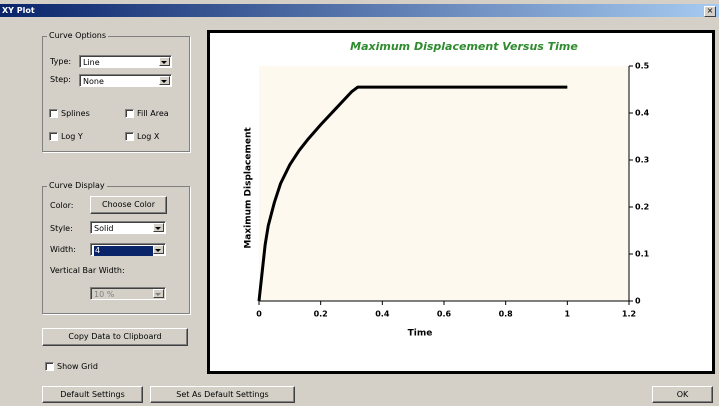 The image size is (719, 406). I want to click on default-settings-button: Default Settings, so click(92, 394).